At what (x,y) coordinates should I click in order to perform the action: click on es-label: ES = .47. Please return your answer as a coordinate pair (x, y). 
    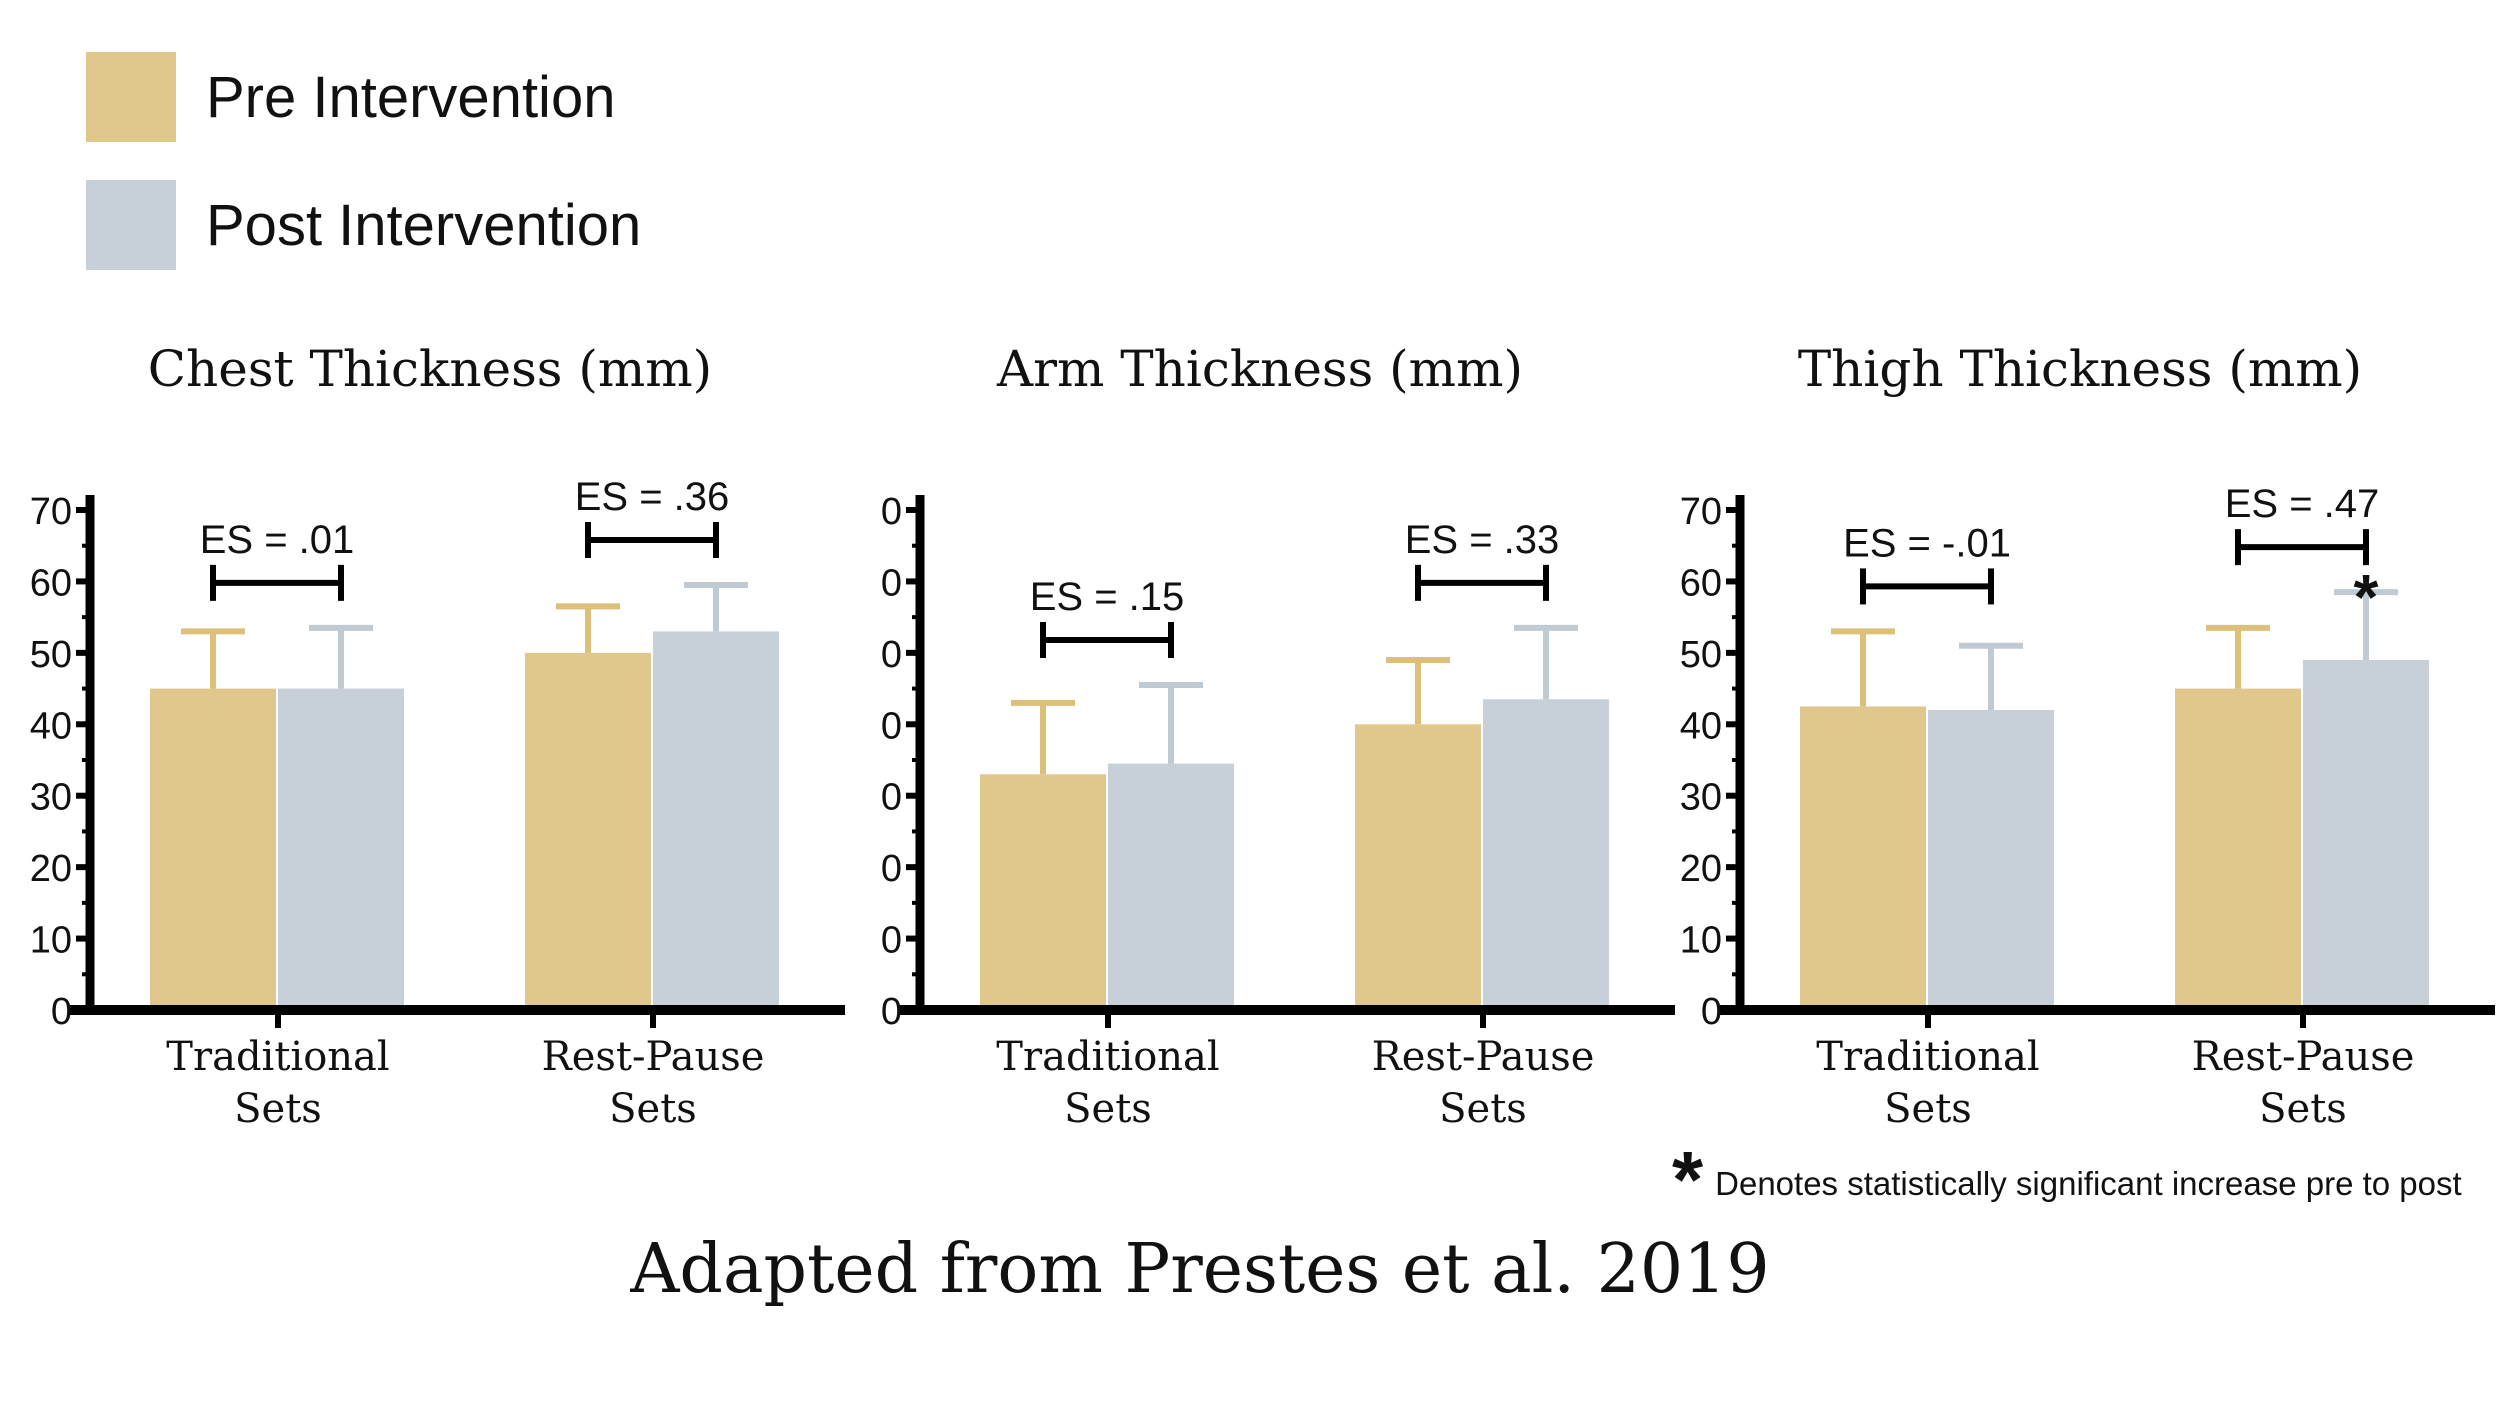
    Looking at the image, I should click on (2302, 504).